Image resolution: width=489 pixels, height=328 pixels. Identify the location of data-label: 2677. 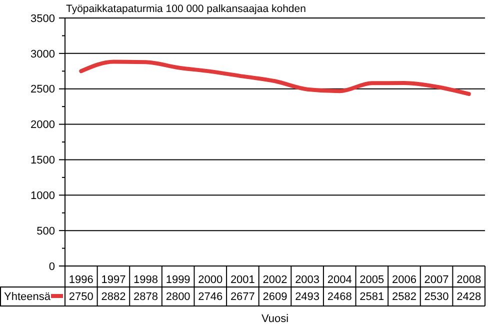
(242, 297).